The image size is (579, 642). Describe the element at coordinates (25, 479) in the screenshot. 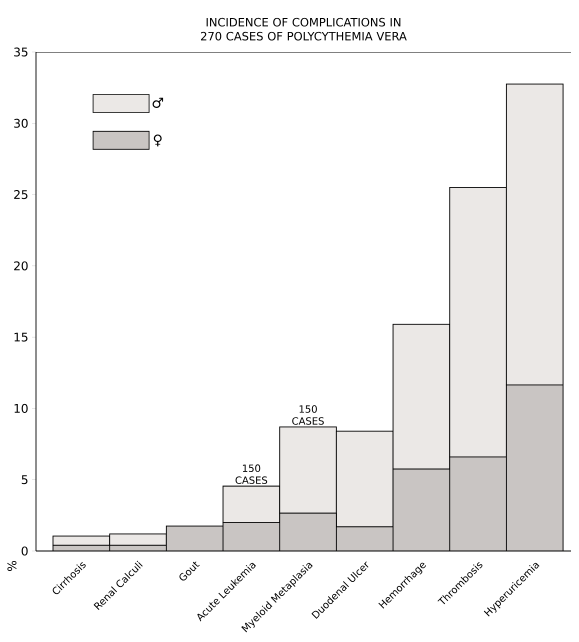

I see `y-tick-label: 5` at that location.